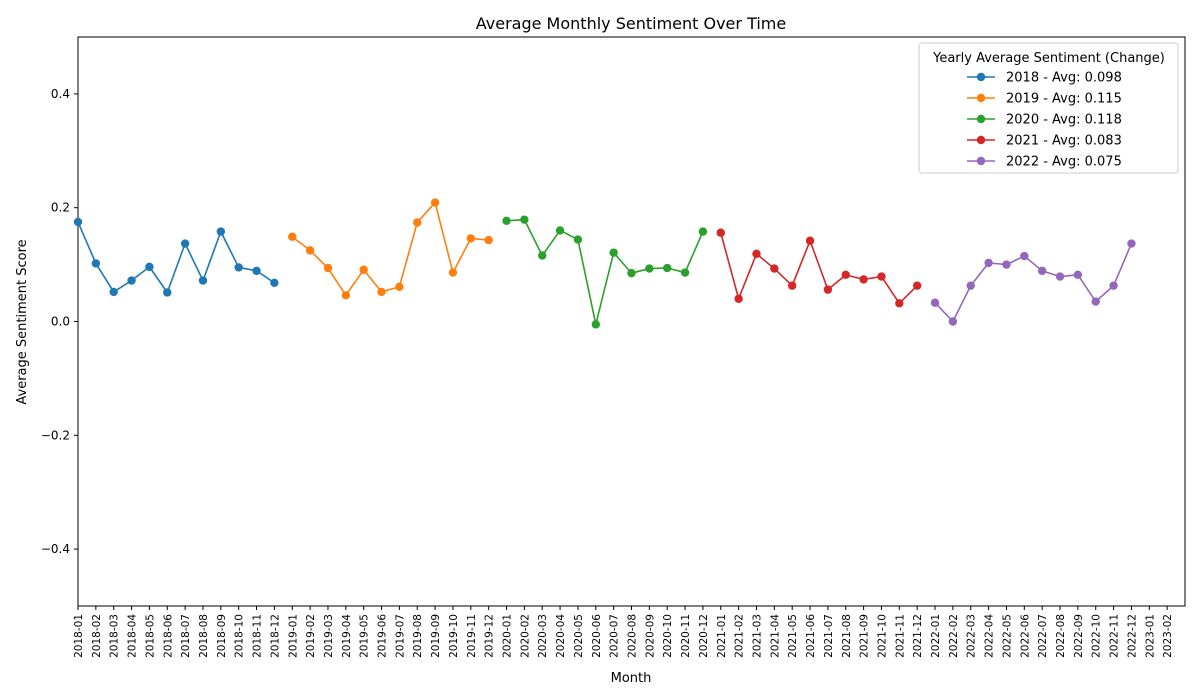  Describe the element at coordinates (390, 249) in the screenshot. I see `series-line-2019` at that location.